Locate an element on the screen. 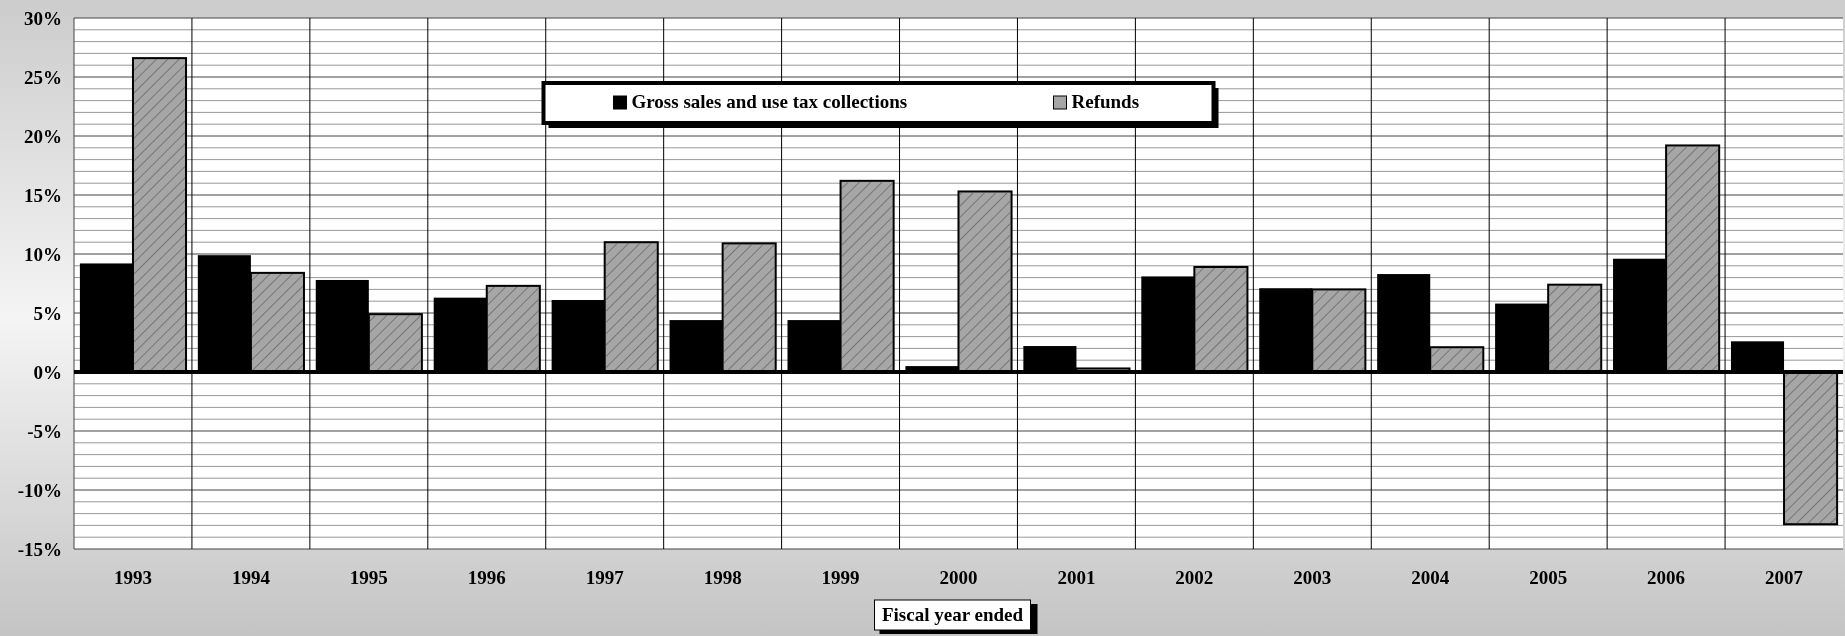  x-tick-label: 2003 is located at coordinates (1312, 577).